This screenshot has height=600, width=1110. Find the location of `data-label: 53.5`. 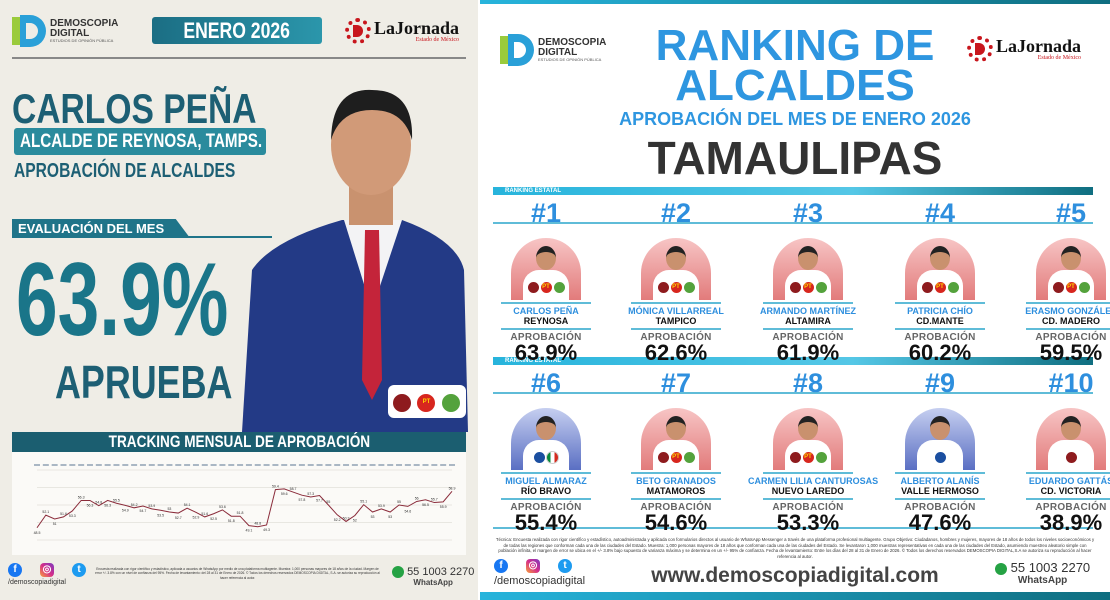

data-label: 53.5 is located at coordinates (160, 515).